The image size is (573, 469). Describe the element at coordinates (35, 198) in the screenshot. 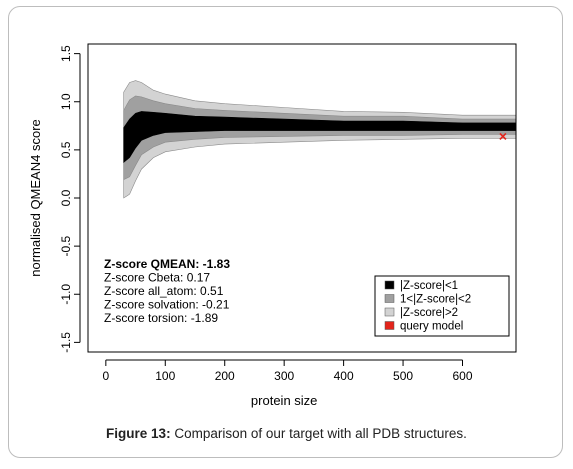

I see `y-axis-label: normalised QMEAN4 score` at that location.